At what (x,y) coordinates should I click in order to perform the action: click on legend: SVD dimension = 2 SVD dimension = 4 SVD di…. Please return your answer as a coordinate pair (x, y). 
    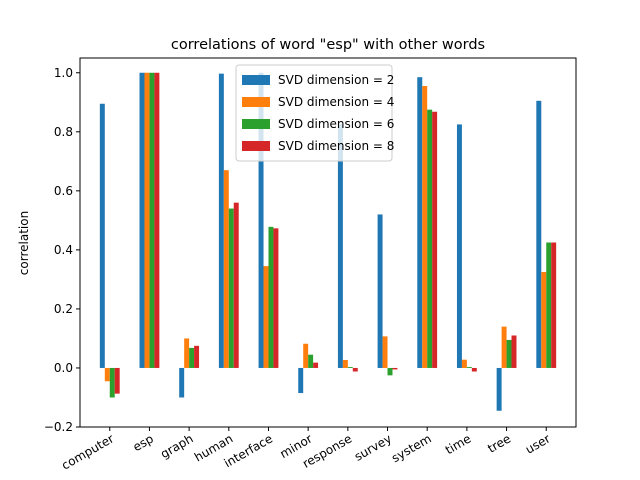
    Looking at the image, I should click on (314, 113).